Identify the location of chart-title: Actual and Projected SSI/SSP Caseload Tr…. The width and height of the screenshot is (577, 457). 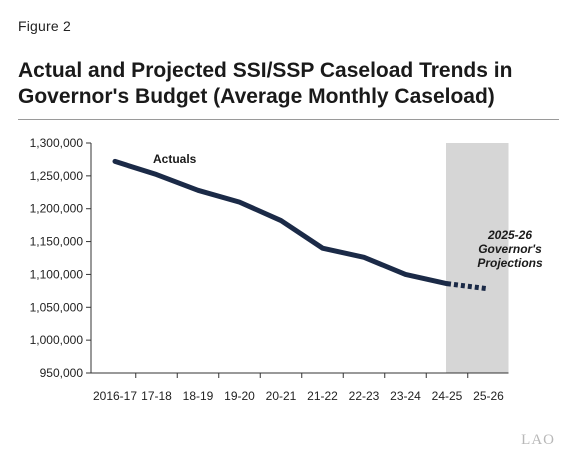
(265, 83).